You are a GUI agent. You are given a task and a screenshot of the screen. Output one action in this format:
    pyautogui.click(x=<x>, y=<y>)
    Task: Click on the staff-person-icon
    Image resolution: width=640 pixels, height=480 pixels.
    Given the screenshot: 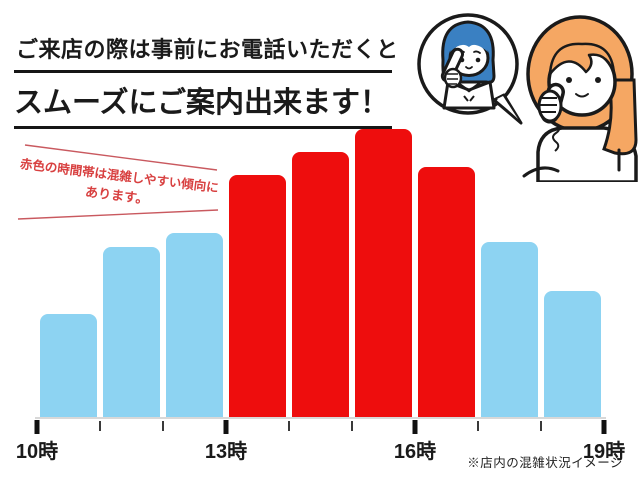 What is the action you would take?
    pyautogui.click(x=468, y=65)
    